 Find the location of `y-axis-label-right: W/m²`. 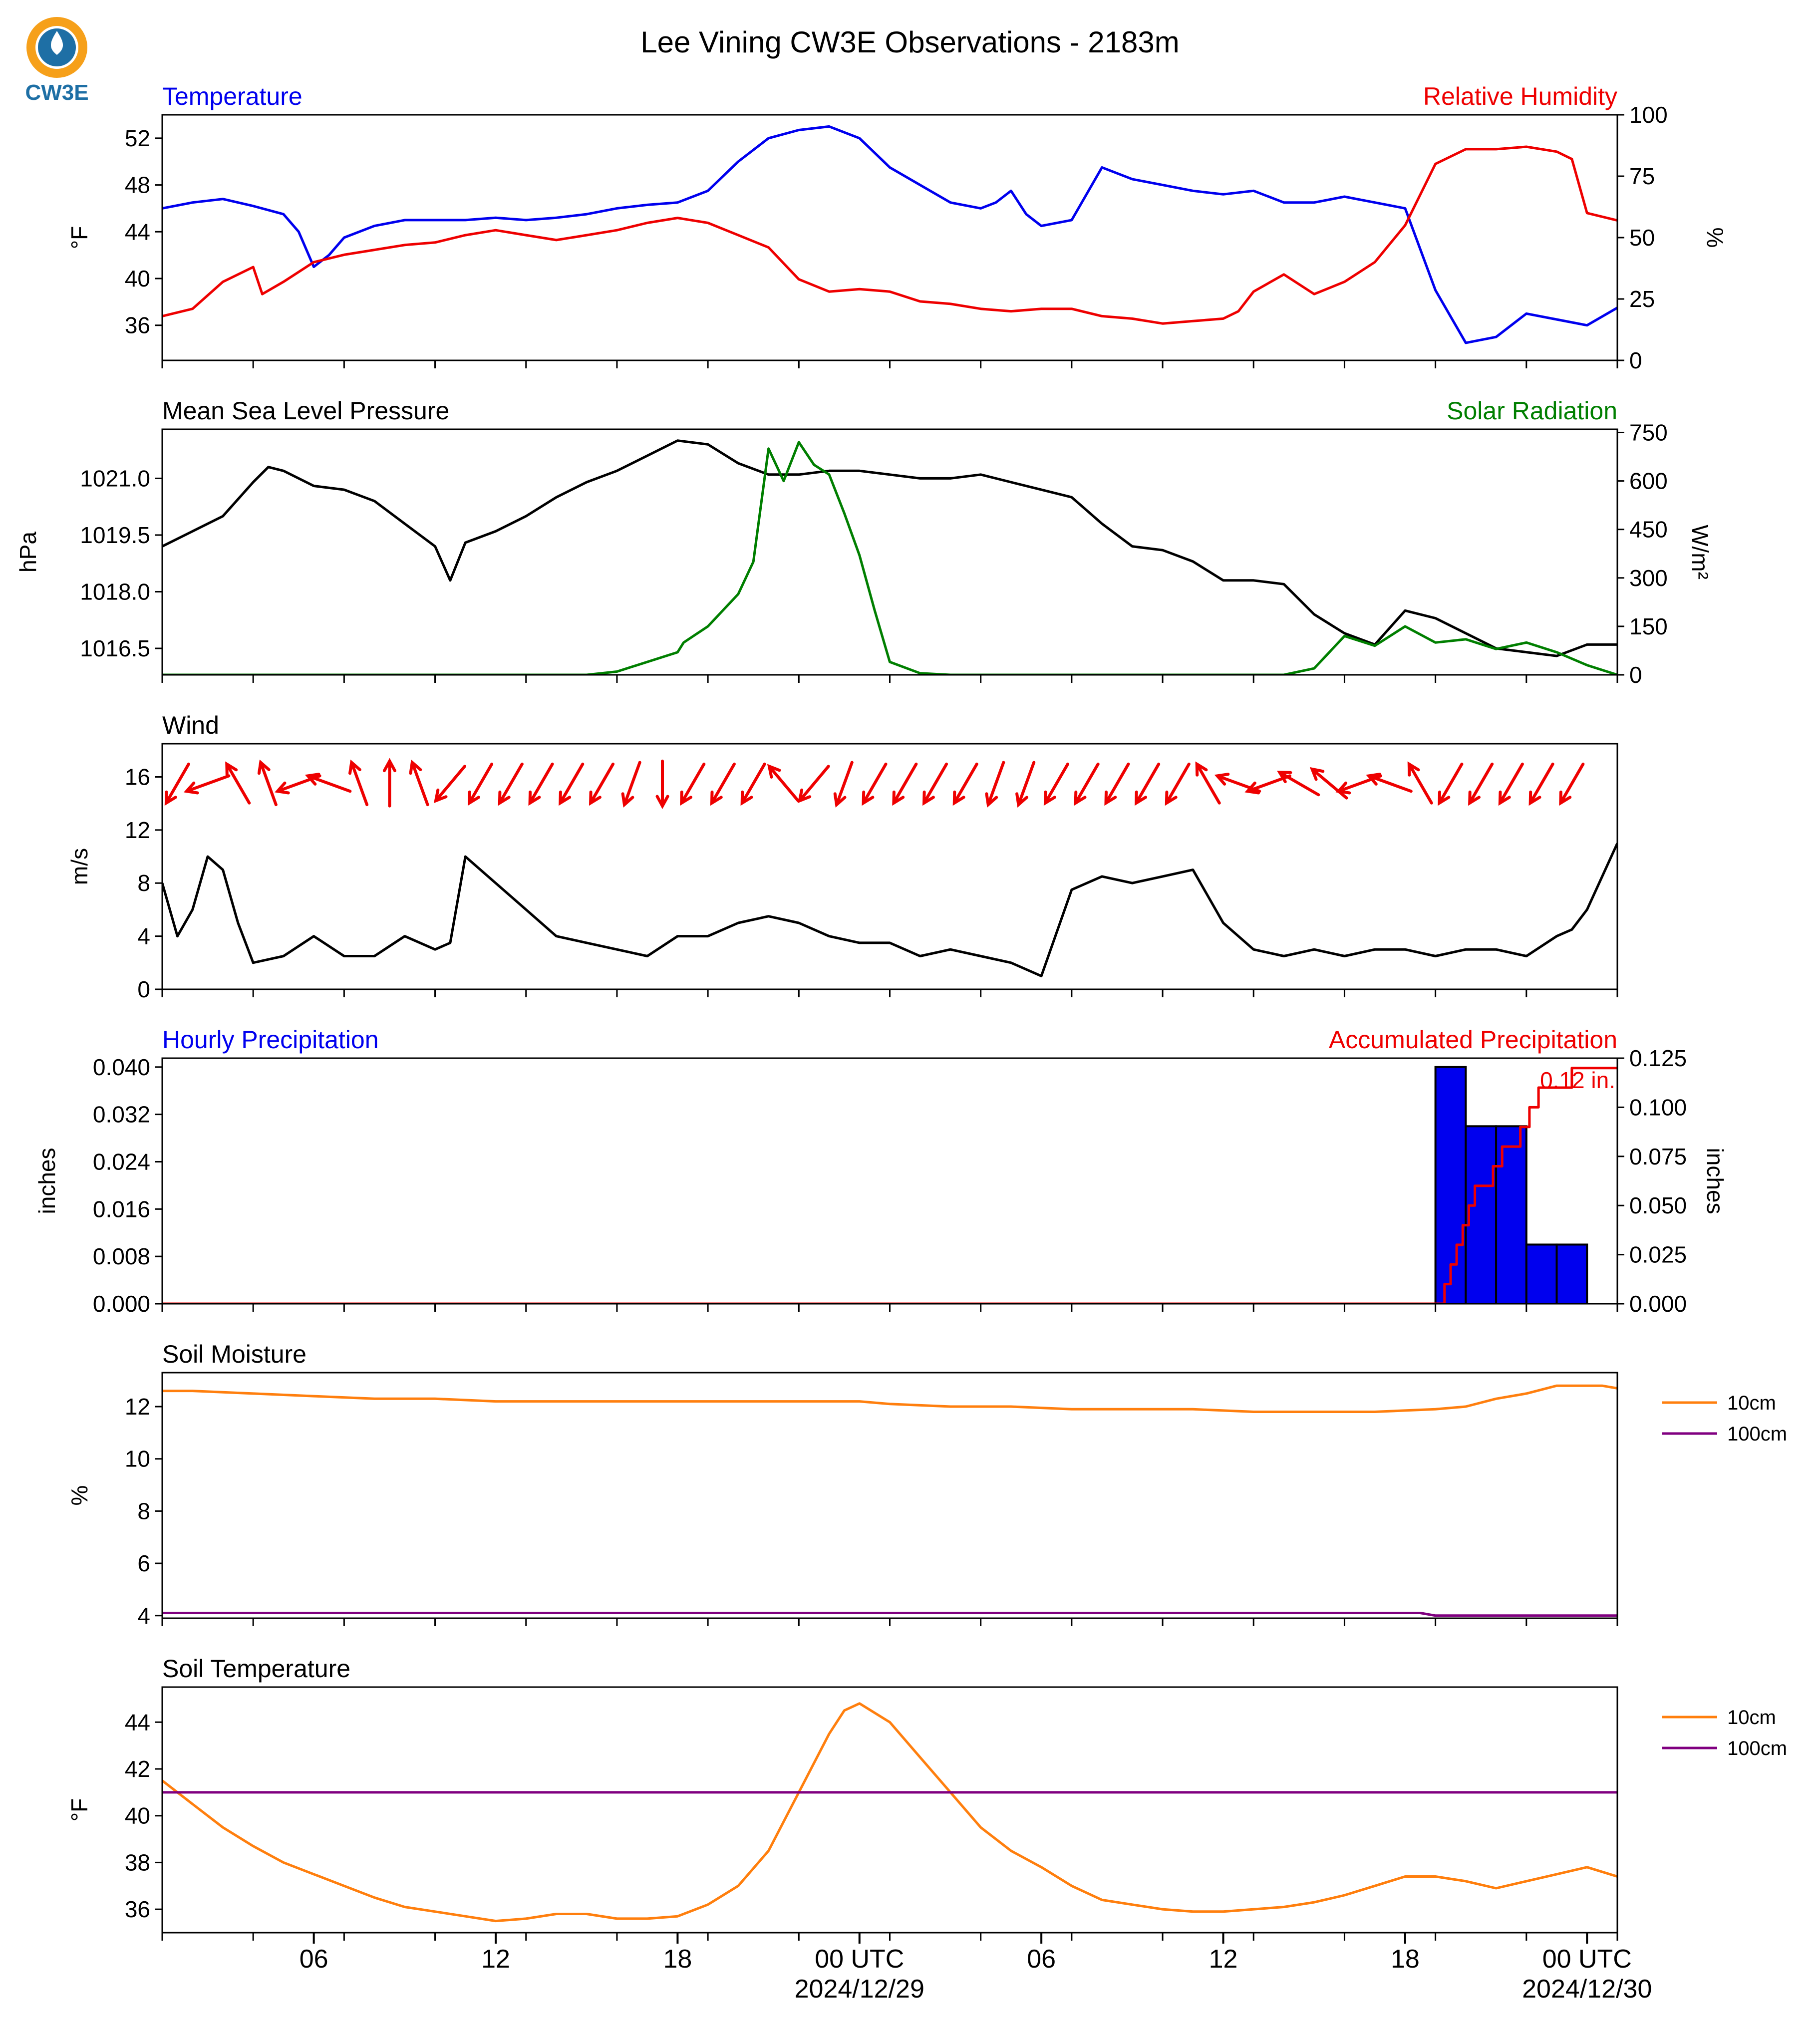

y-axis-label-right: W/m² is located at coordinates (1700, 552).